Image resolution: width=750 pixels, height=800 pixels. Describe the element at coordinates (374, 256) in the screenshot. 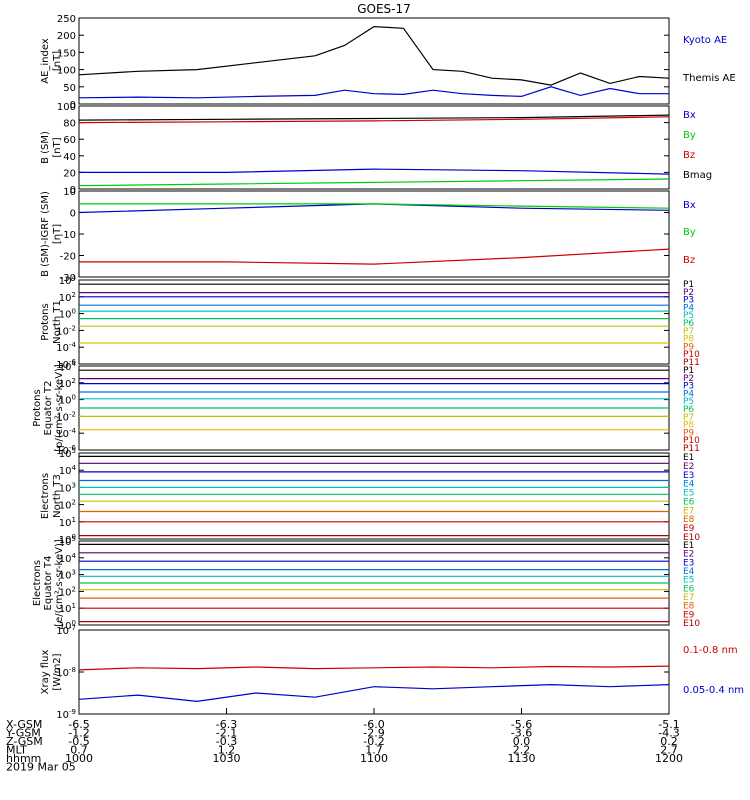

I see `series-line-bz` at that location.